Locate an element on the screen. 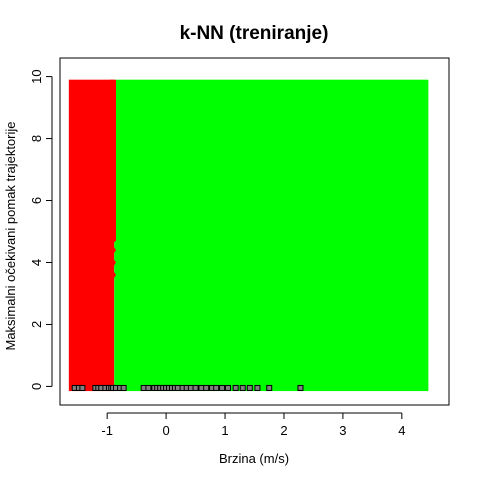 The image size is (480, 480). boundary-wedge is located at coordinates (112, 235).